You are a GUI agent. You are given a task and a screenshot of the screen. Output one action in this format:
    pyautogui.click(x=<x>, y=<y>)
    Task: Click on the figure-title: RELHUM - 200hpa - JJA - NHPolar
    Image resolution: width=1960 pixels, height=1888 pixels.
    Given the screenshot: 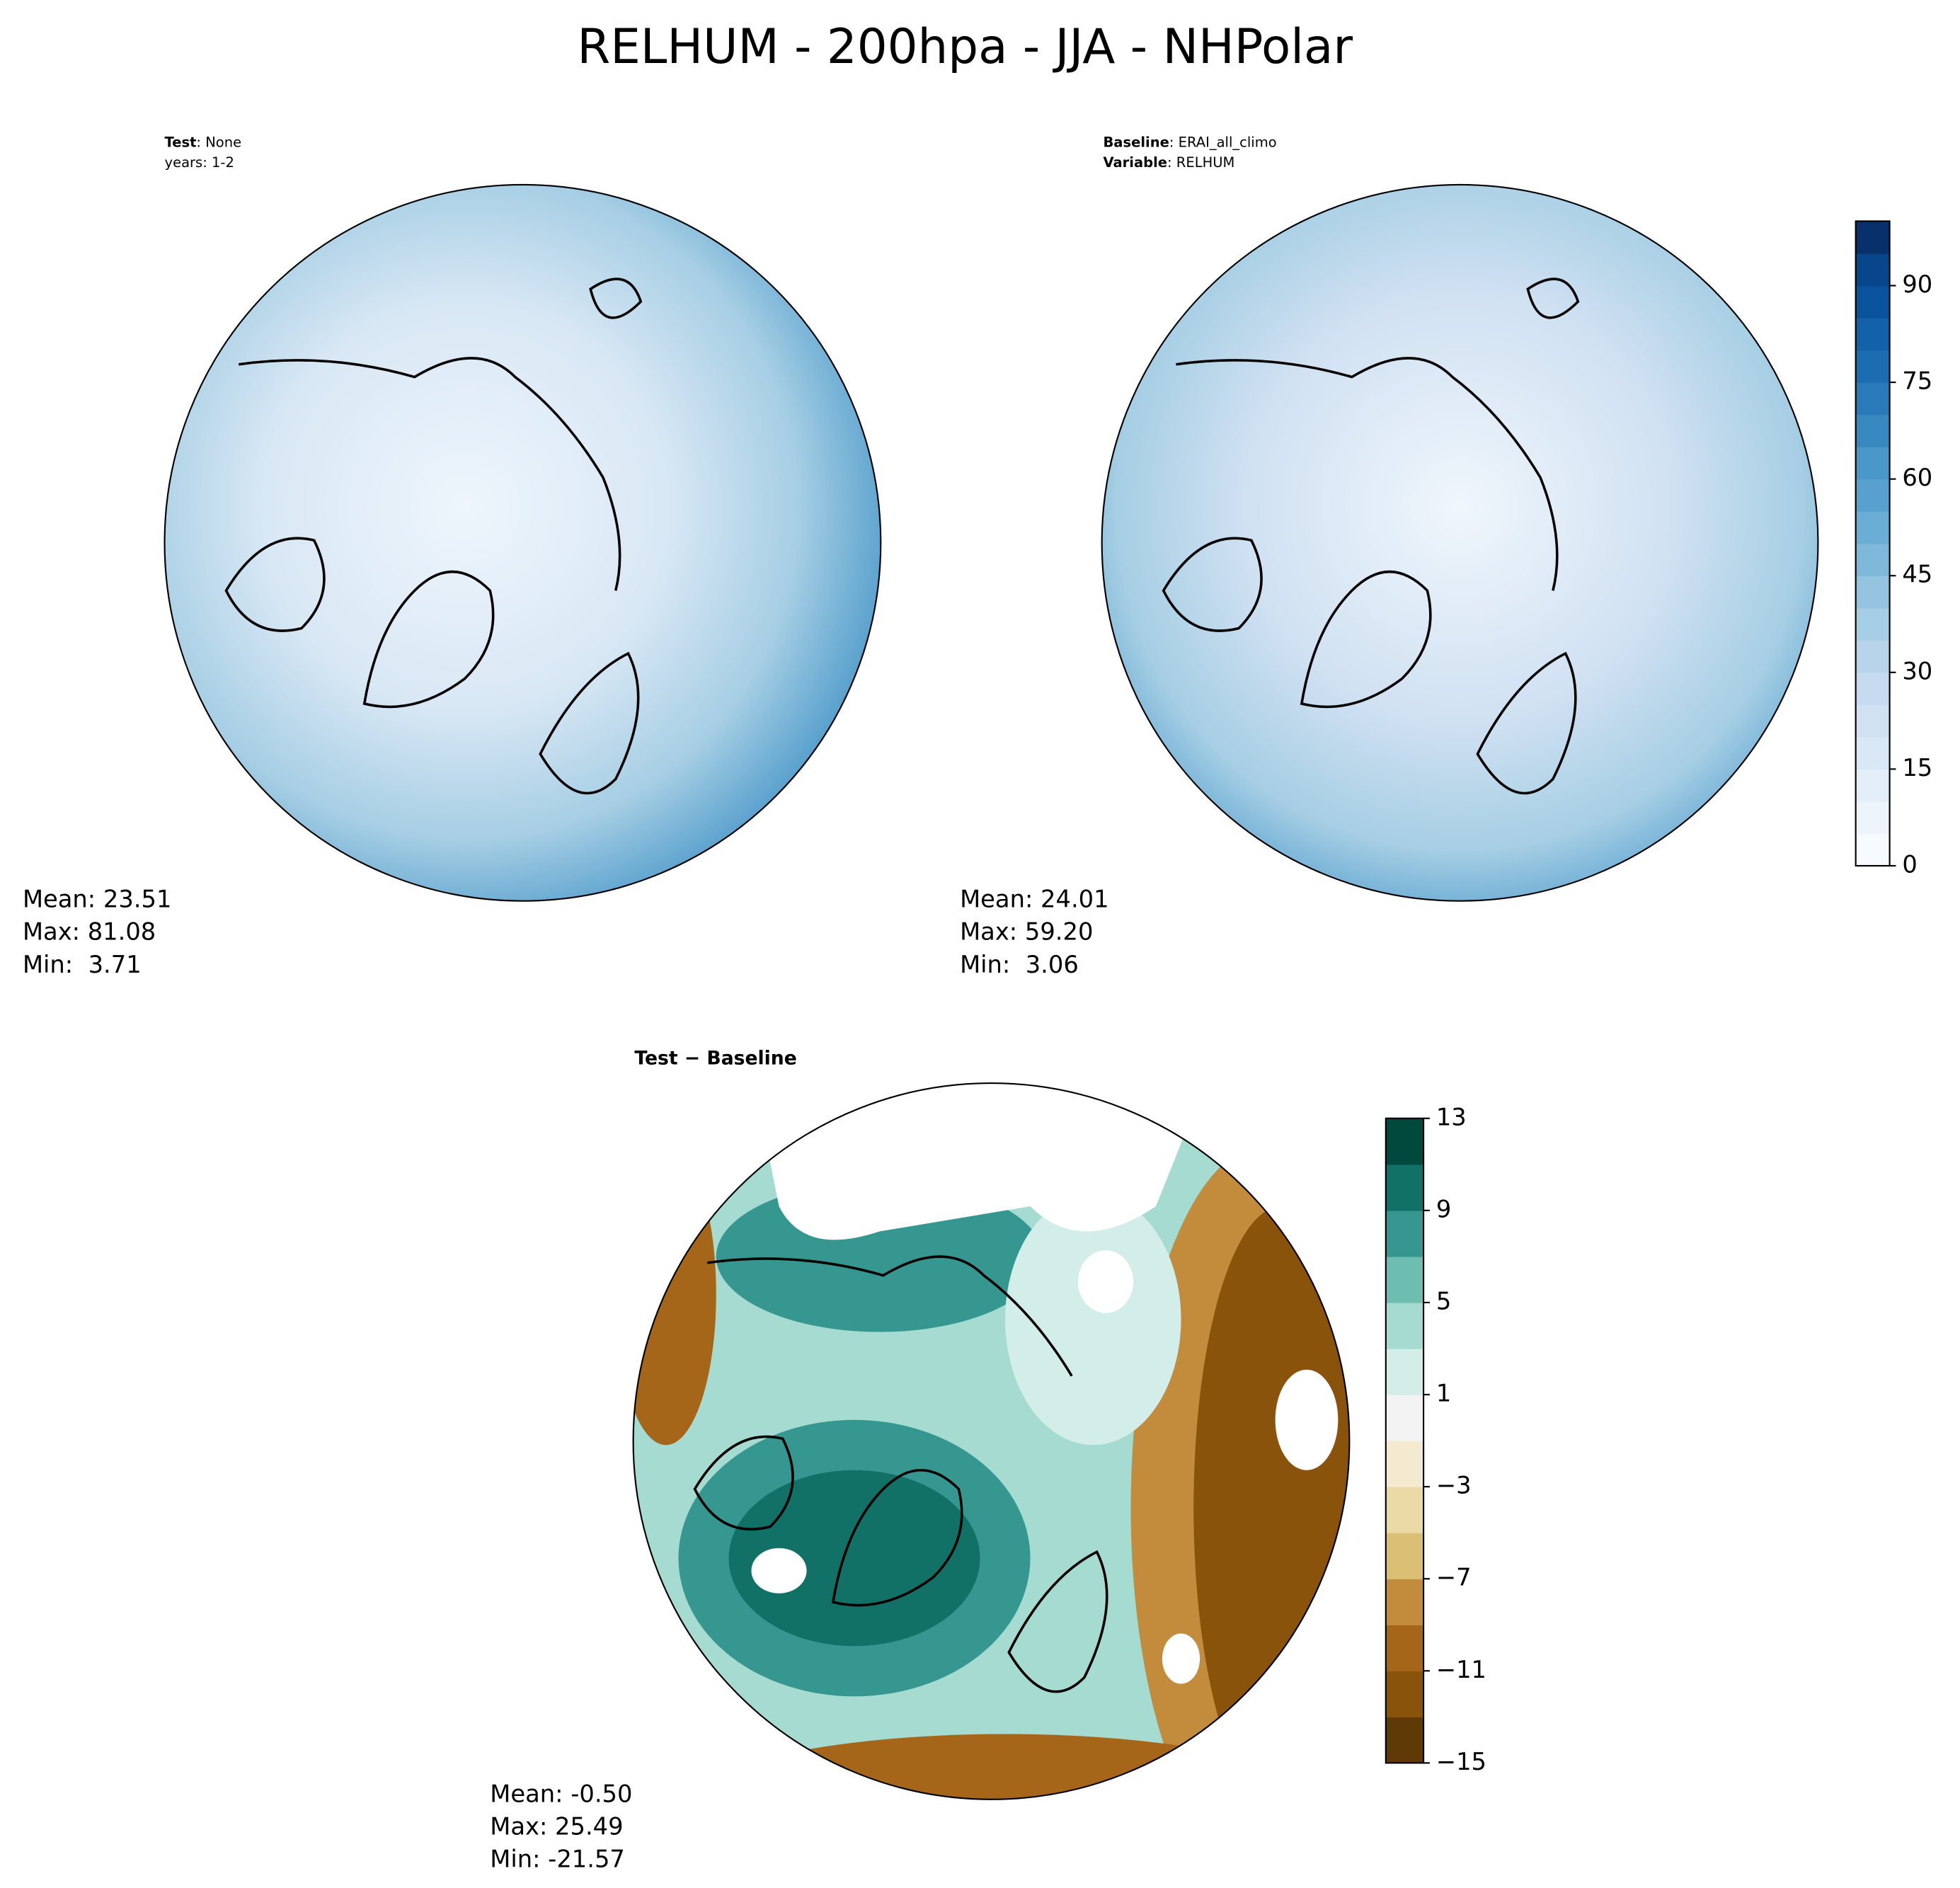 What is the action you would take?
    pyautogui.click(x=965, y=46)
    